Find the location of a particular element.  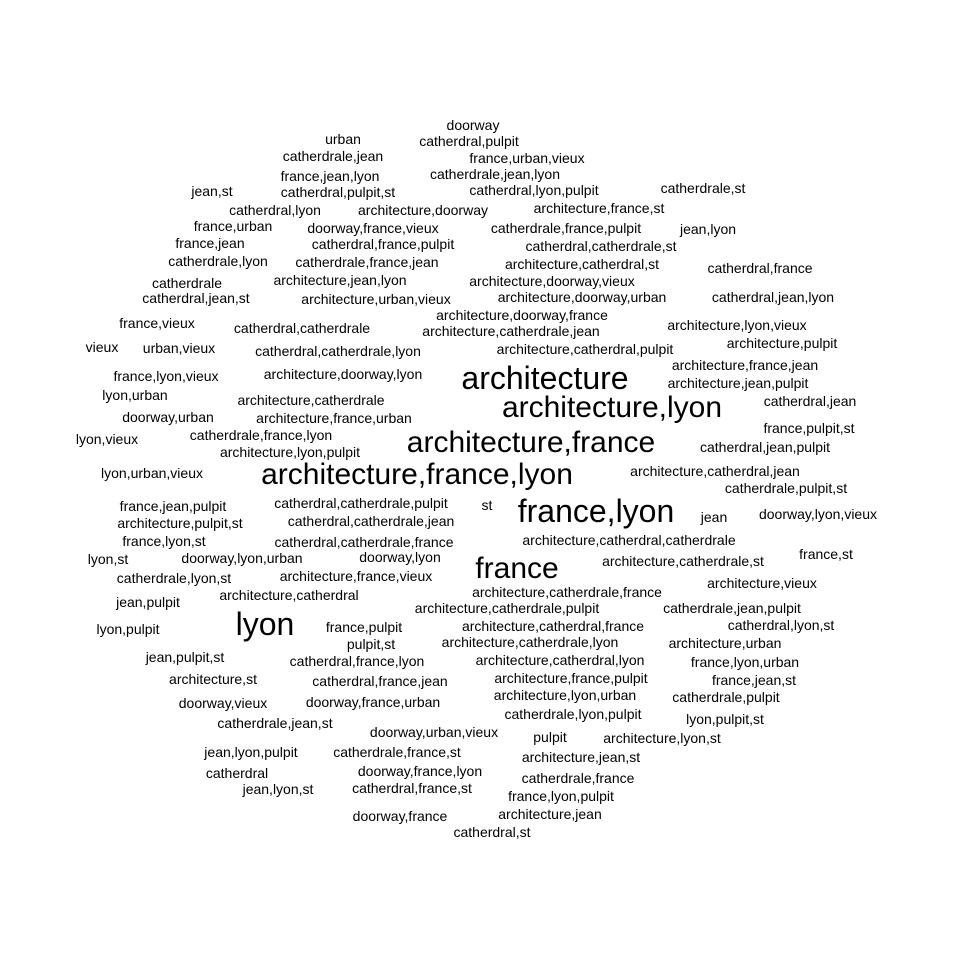

word-cloud-term: catherdral,catherdrale,st is located at coordinates (601, 246).